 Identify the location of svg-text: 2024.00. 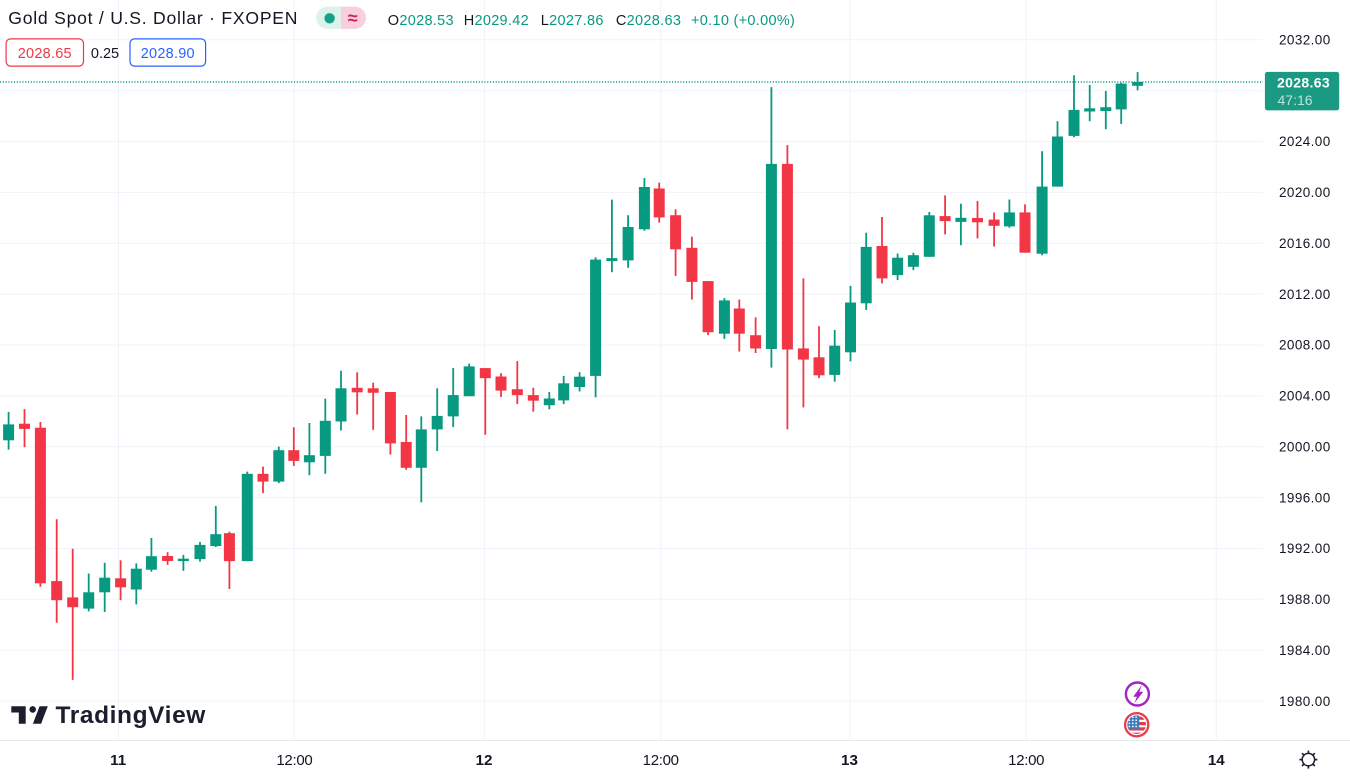
(1305, 141).